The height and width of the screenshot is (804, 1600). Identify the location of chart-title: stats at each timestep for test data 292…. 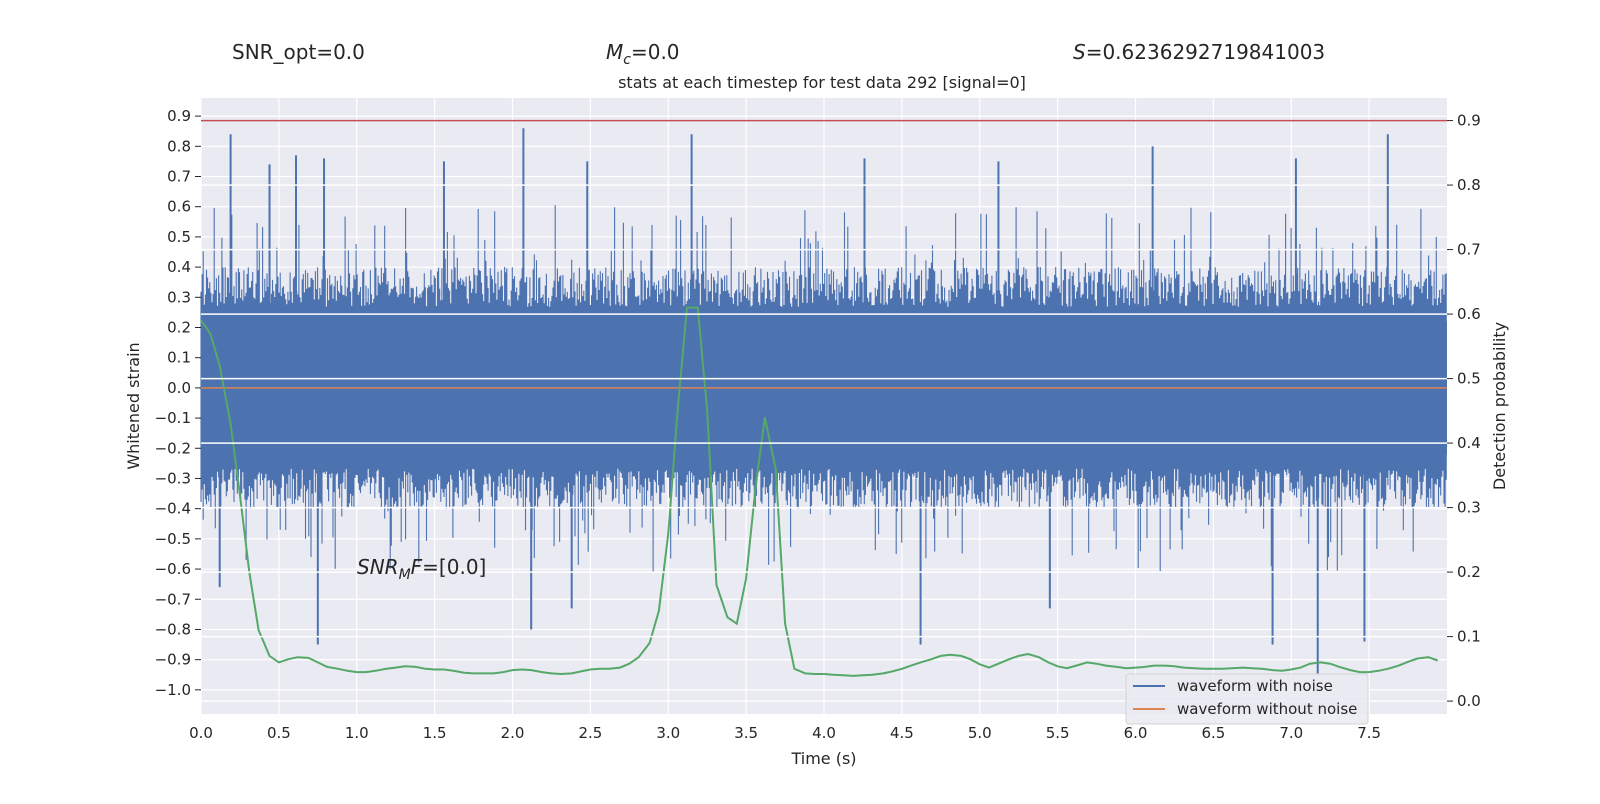
(822, 82).